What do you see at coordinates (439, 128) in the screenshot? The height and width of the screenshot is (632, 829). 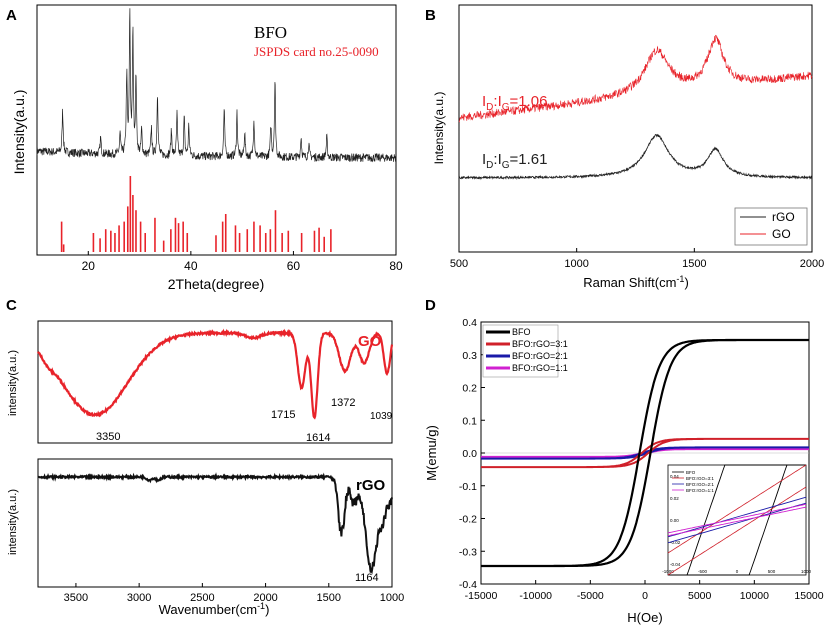 I see `panel-b-ylabel: Intensity(a.u.)` at bounding box center [439, 128].